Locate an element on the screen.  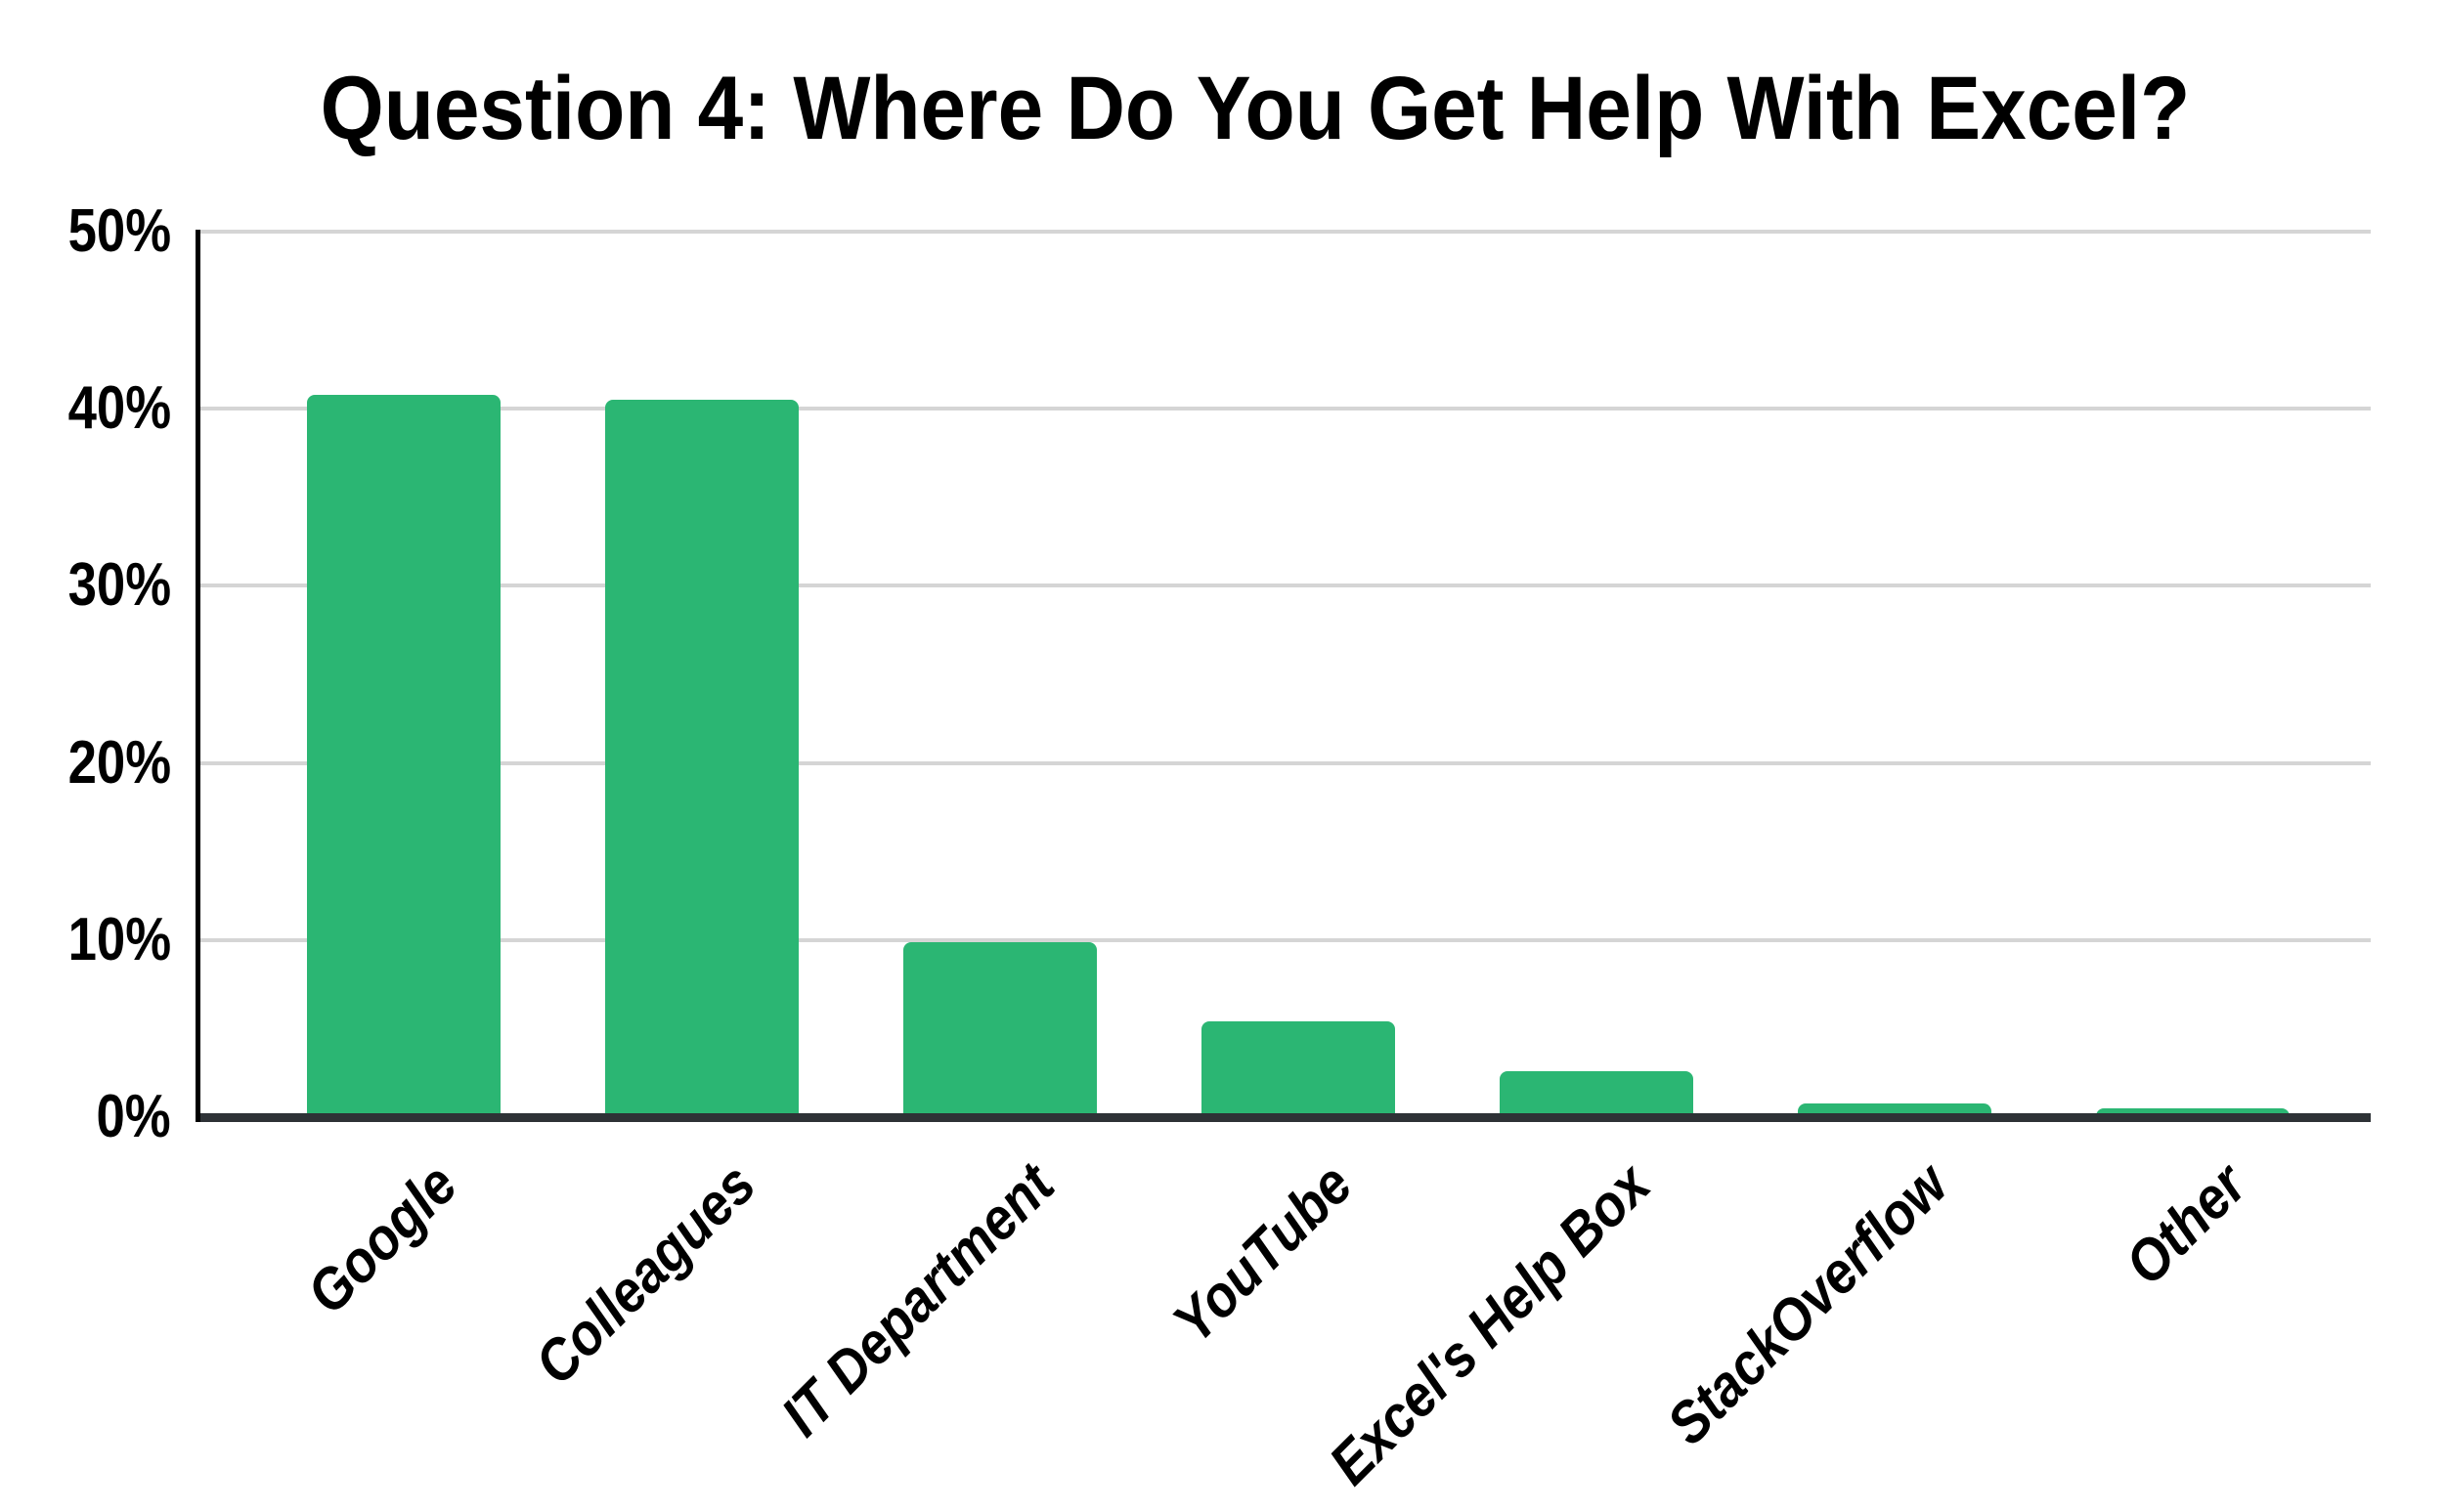
y-axis-tick-40: 40% is located at coordinates (85, 408).